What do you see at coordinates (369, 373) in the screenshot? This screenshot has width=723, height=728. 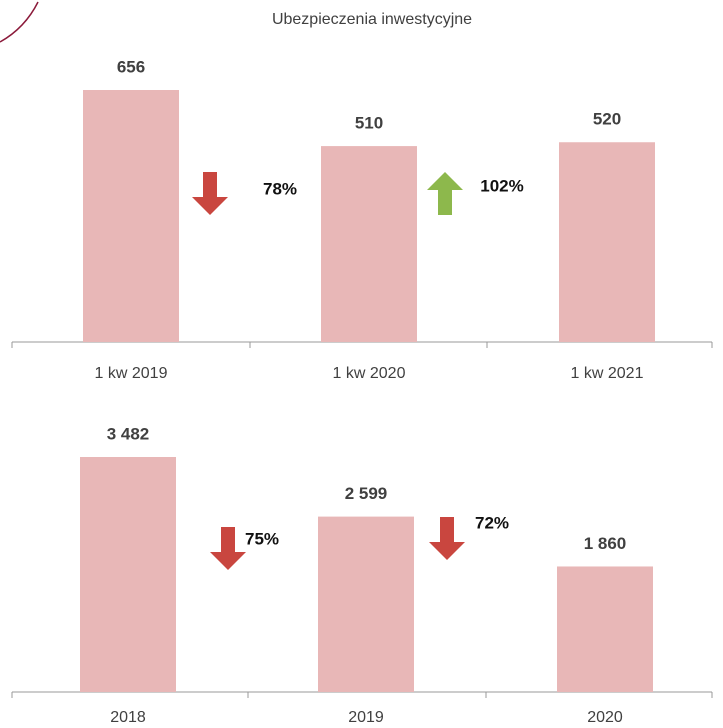 I see `x-tick-label: 1 kw 2020` at bounding box center [369, 373].